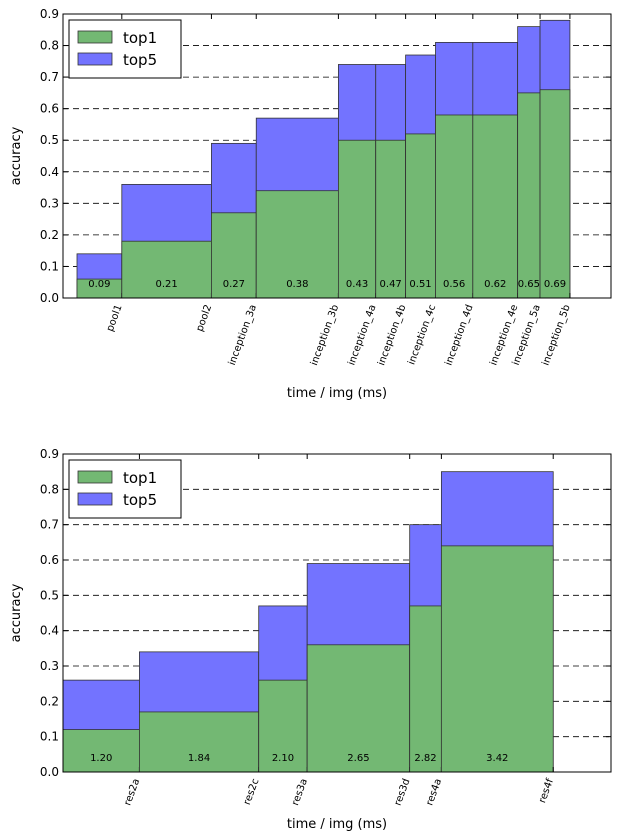  I want to click on bar-time-label: 0.43, so click(357, 284).